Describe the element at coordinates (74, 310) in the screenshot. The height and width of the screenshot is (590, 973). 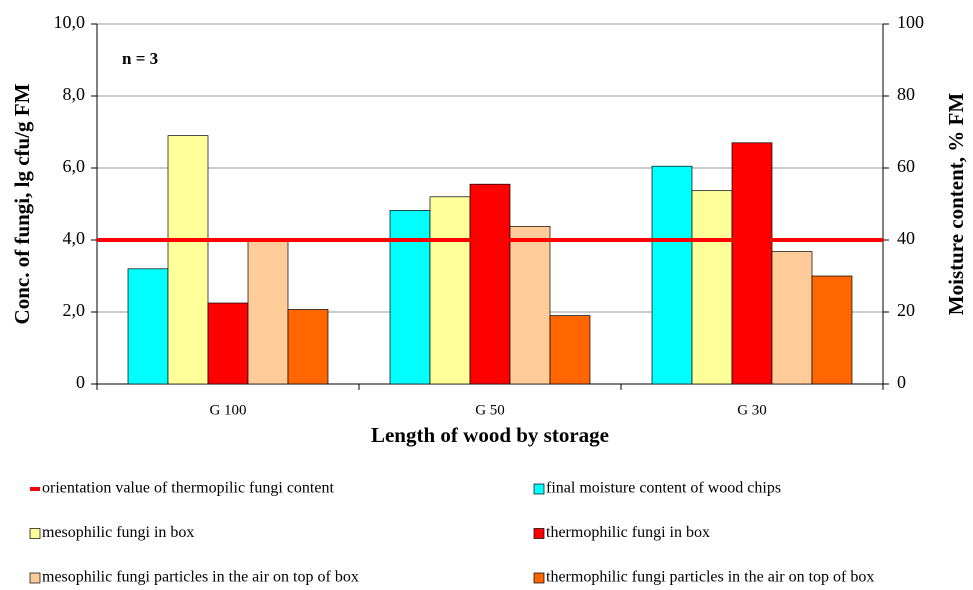
I see `y-tick-label: 2,0` at that location.